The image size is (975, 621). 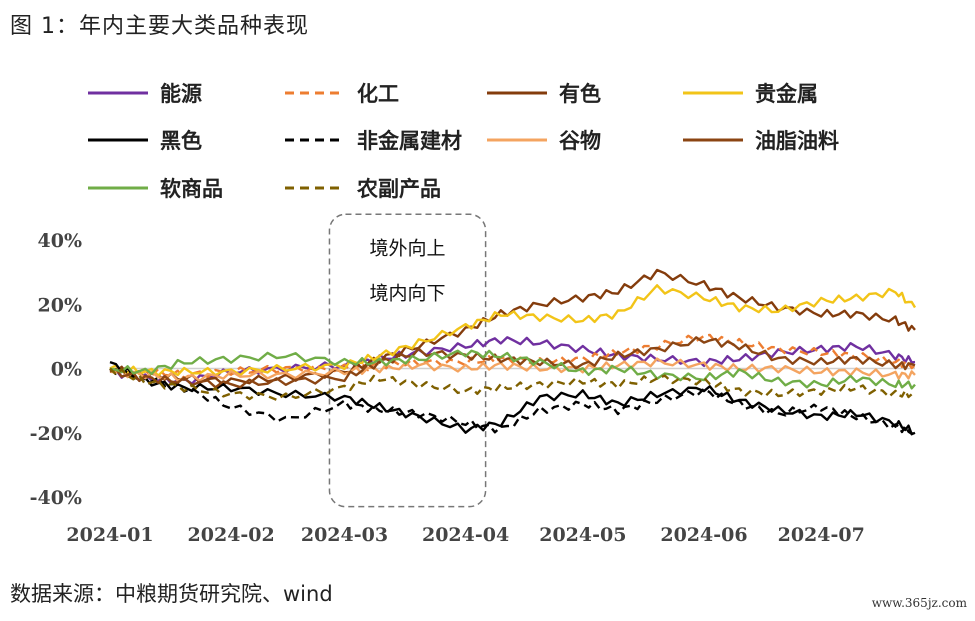 I want to click on x-tick-label: 2024-02, so click(x=231, y=535).